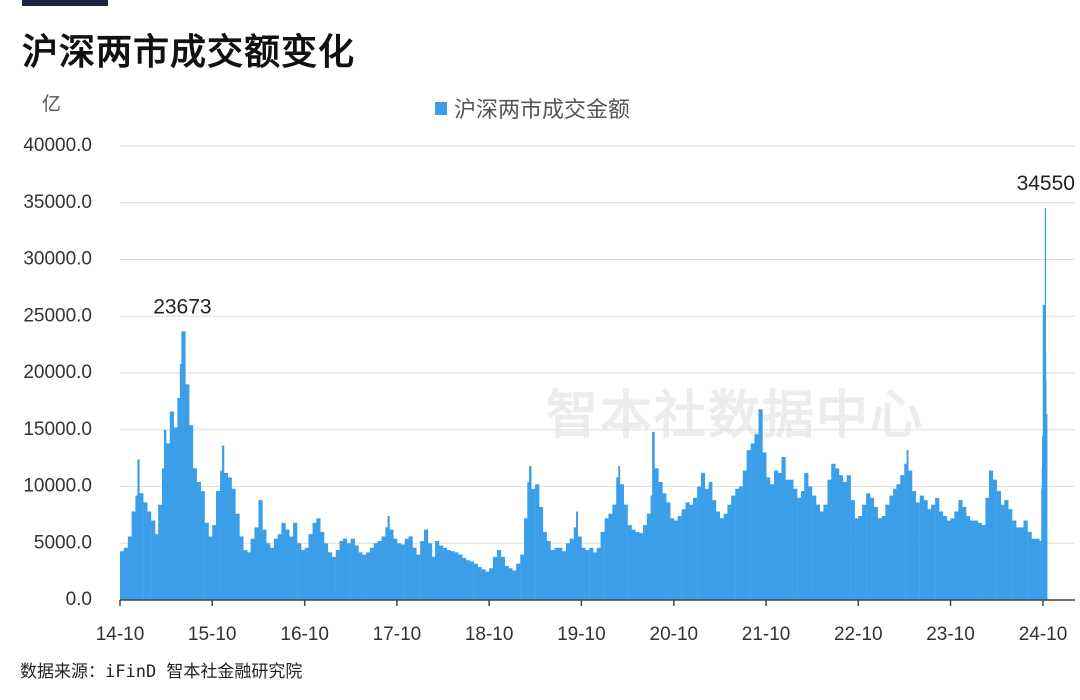  I want to click on y-tick-label: 25000.0, so click(57, 315).